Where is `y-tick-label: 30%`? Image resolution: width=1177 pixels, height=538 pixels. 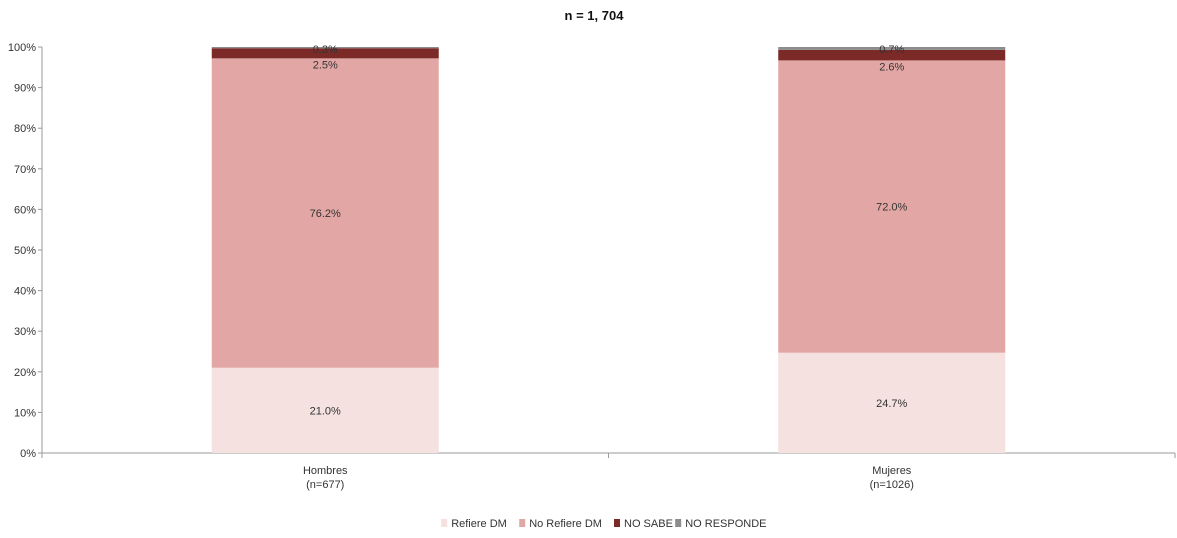
y-tick-label: 30% is located at coordinates (25, 332).